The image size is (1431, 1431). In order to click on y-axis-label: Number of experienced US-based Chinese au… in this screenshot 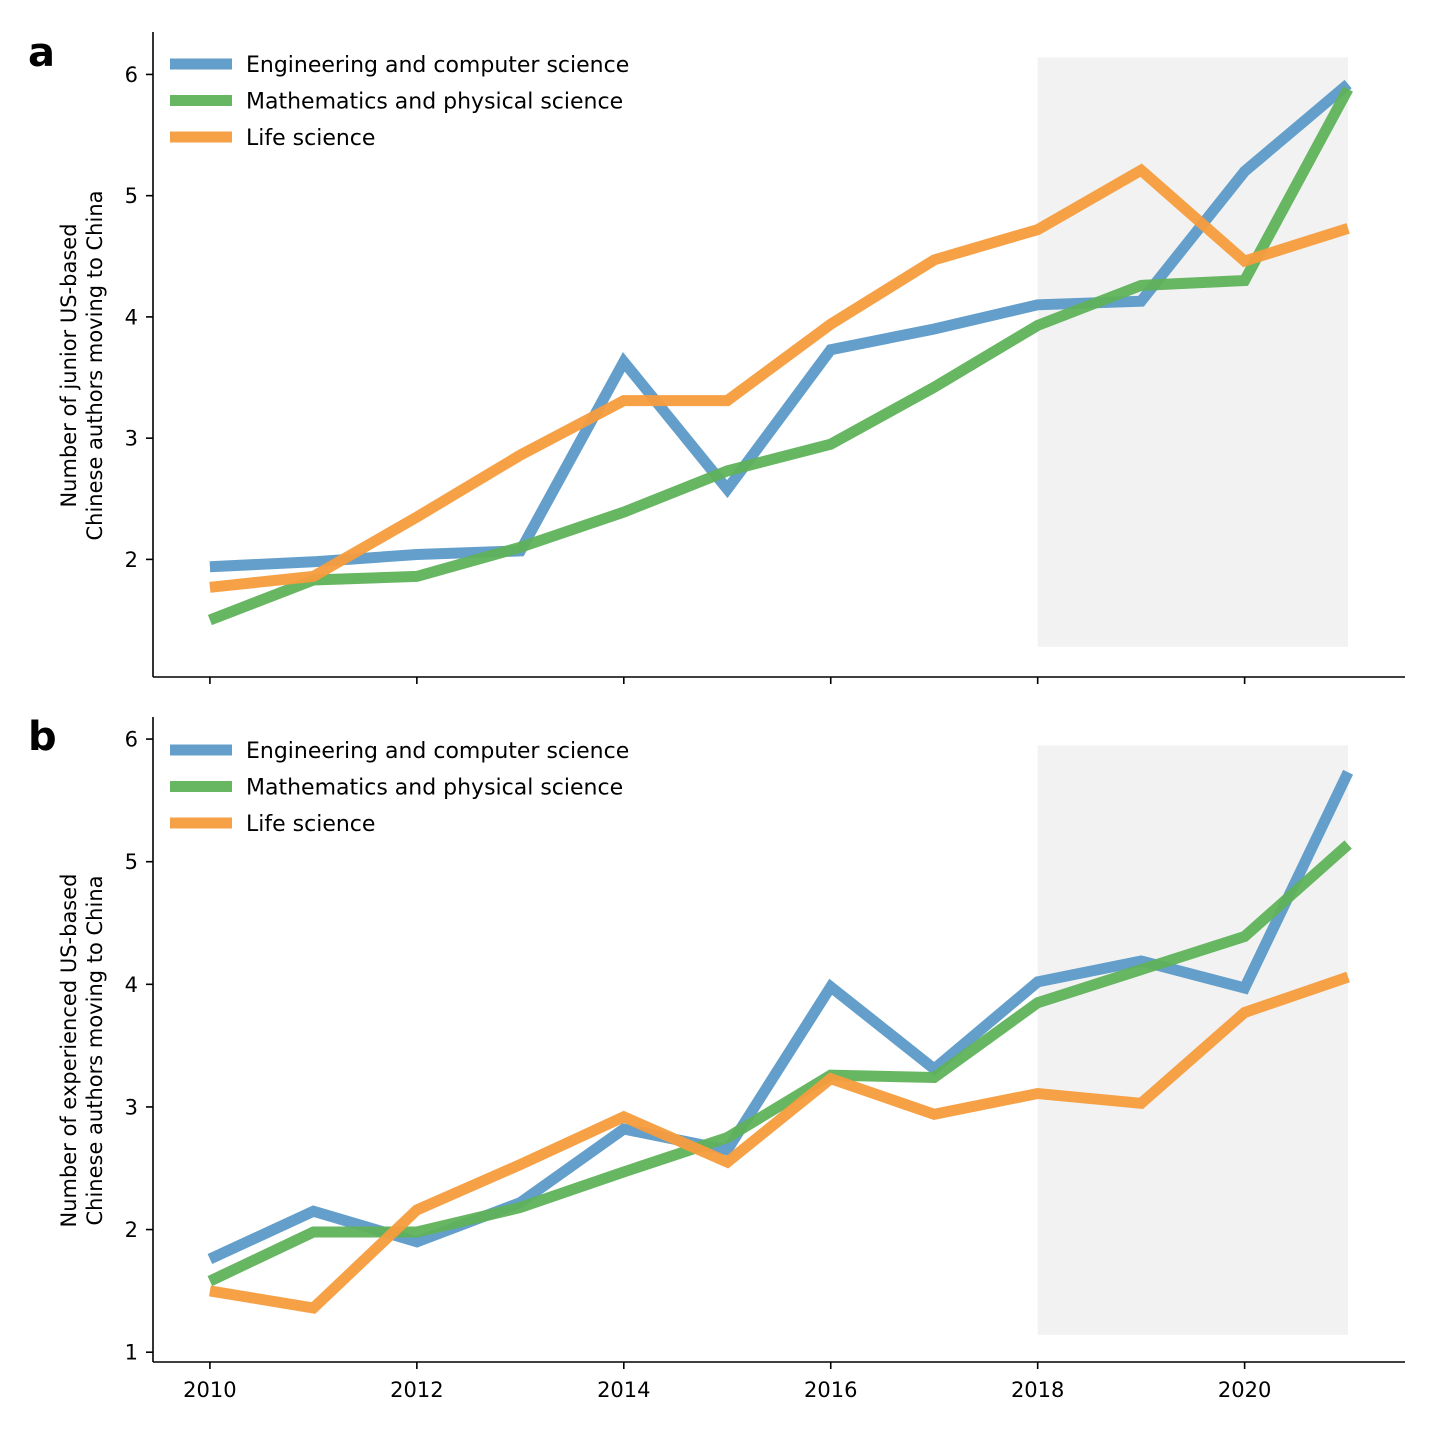, I will do `click(82, 1050)`.